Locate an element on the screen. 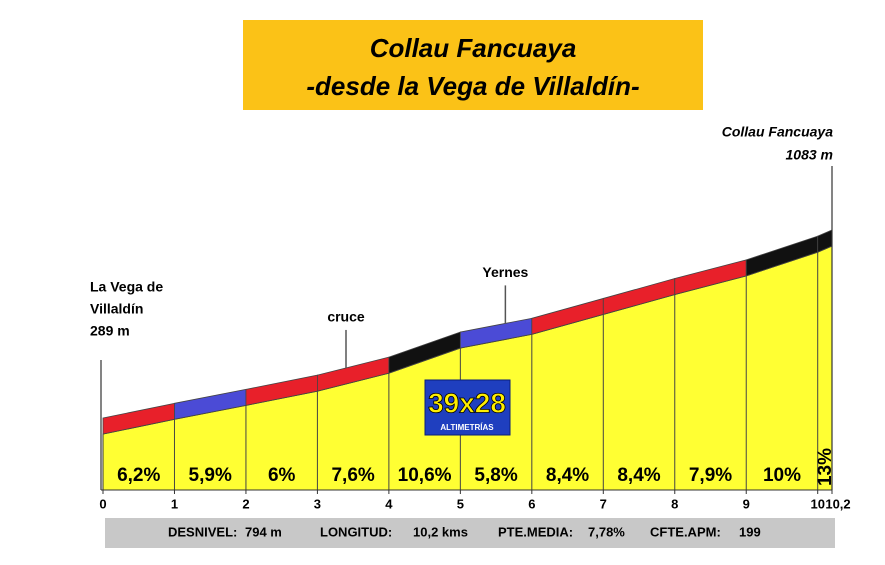 The height and width of the screenshot is (565, 885). title: Collau Fancuaya is located at coordinates (473, 48).